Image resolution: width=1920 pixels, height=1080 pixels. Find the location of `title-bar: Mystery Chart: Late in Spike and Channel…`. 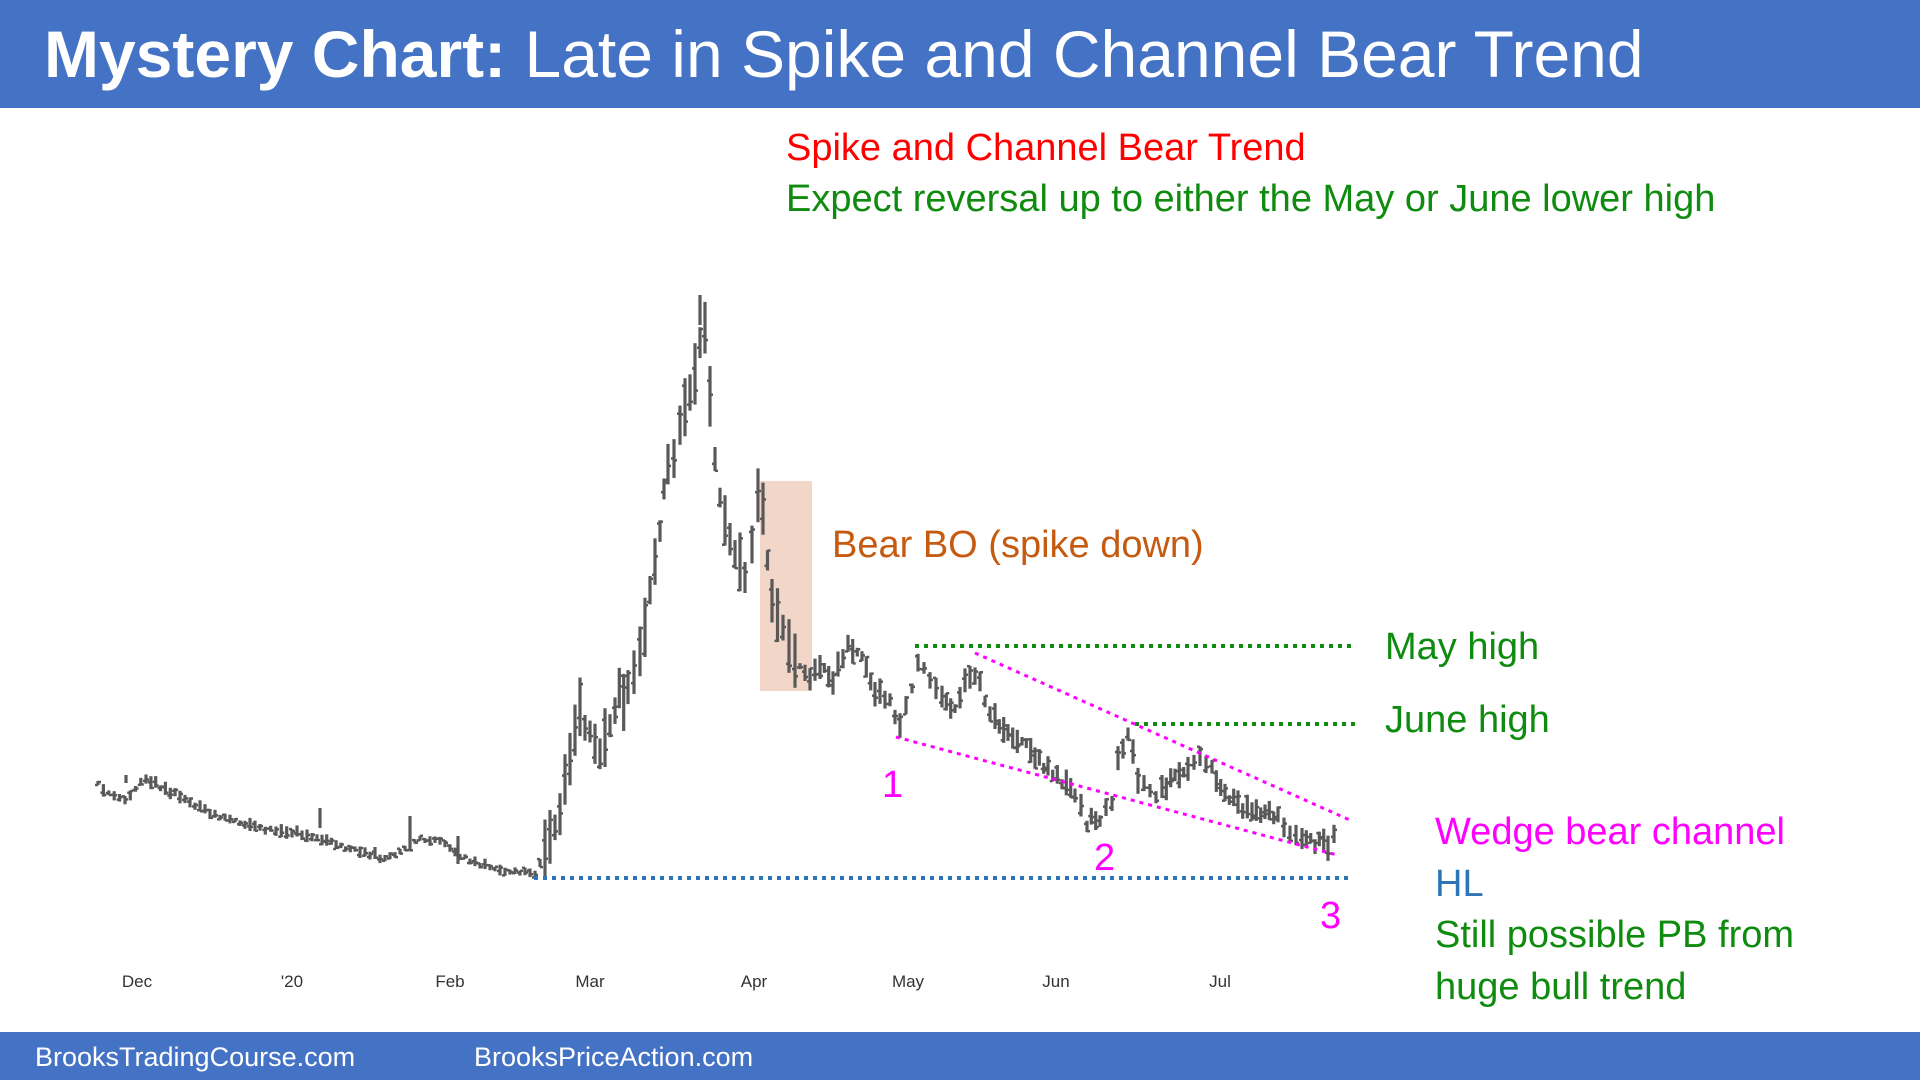

title-bar: Mystery Chart: Late in Spike and Channel… is located at coordinates (960, 54).